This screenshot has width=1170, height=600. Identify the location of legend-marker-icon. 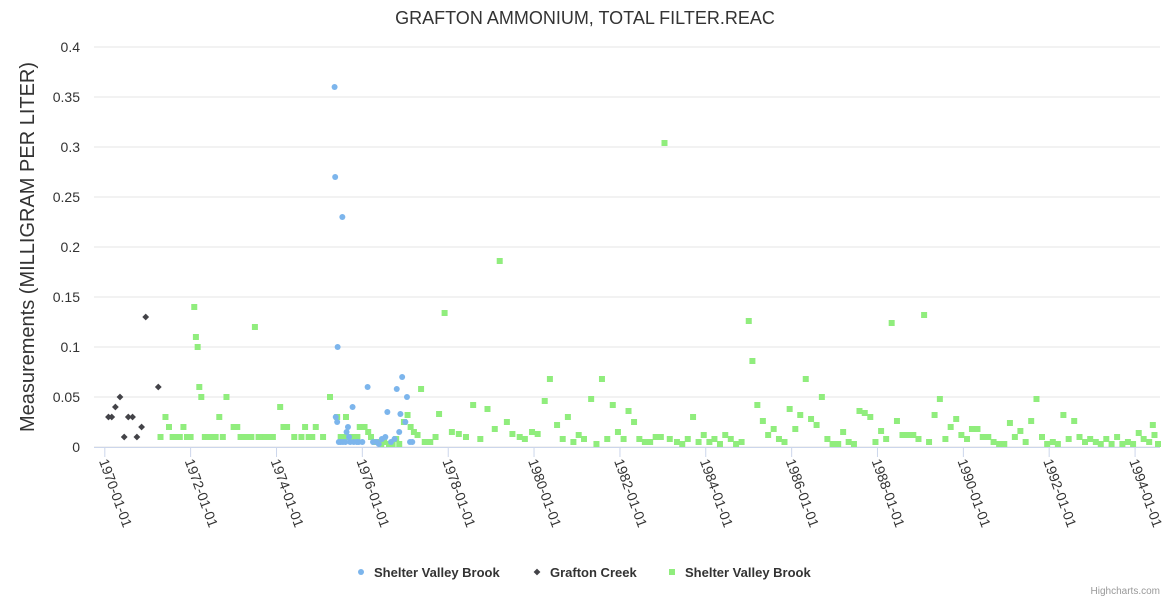
(672, 572).